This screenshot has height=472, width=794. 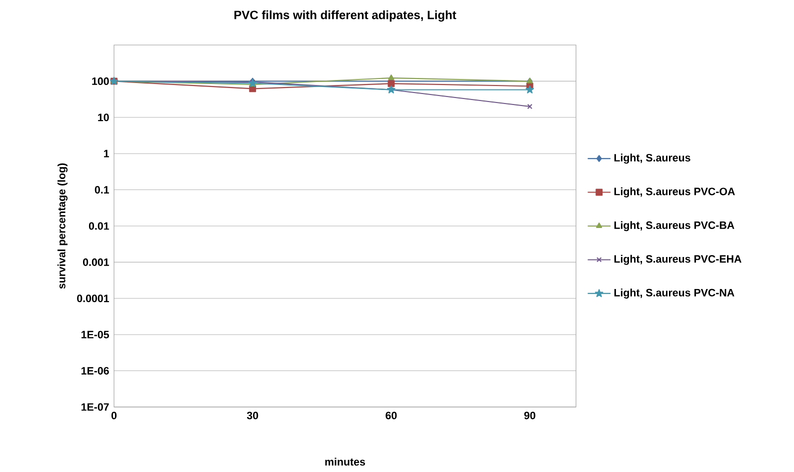 I want to click on y-tick-label: 100, so click(x=100, y=81).